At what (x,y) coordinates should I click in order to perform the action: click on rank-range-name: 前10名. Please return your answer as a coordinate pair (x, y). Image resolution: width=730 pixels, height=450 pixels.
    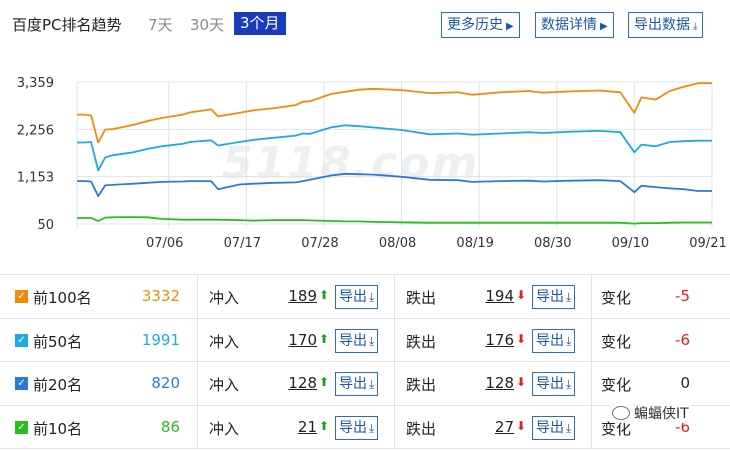
    Looking at the image, I should click on (58, 428).